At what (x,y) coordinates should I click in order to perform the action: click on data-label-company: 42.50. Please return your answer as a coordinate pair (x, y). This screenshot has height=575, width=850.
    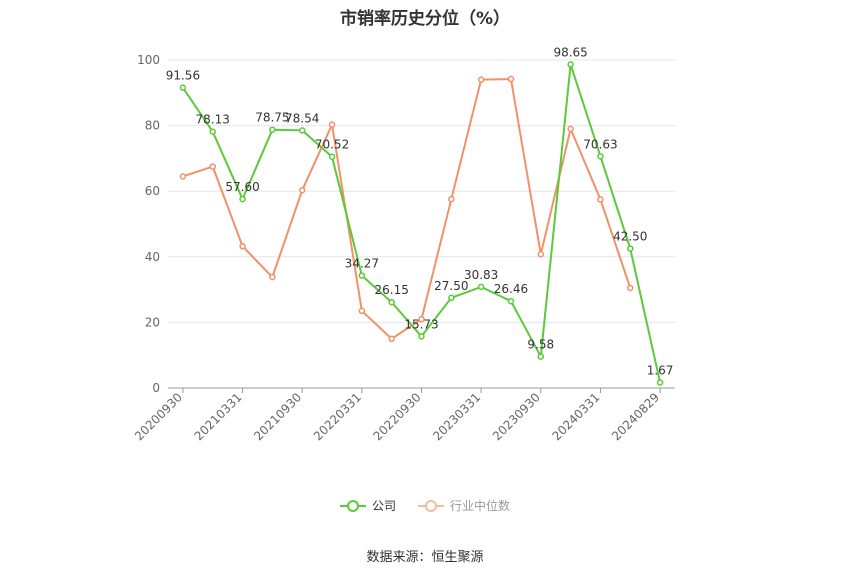
    Looking at the image, I should click on (630, 237).